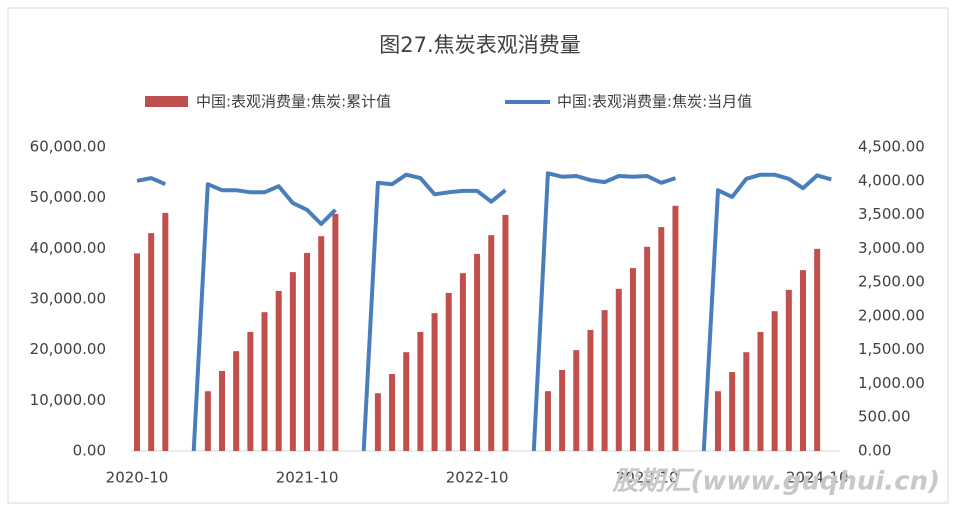 Image resolution: width=960 pixels, height=511 pixels. What do you see at coordinates (891, 282) in the screenshot?
I see `y2-tick-label: 2,500.00` at bounding box center [891, 282].